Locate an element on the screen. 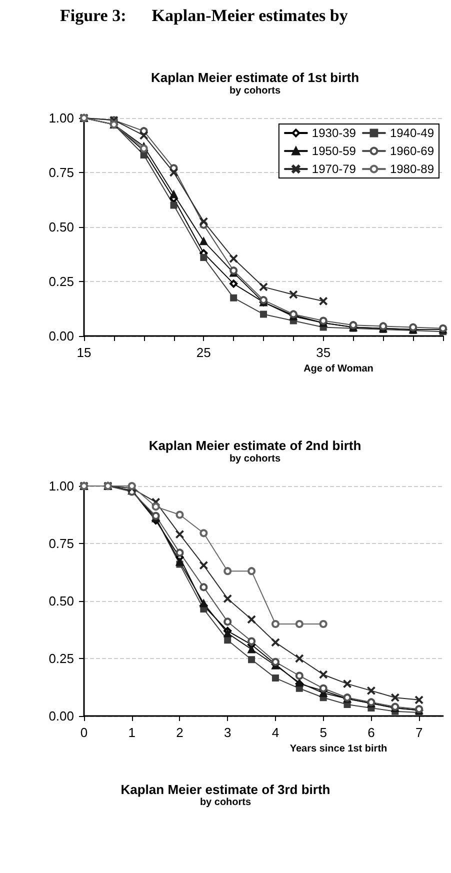  x-tick-label: 0 is located at coordinates (84, 732).